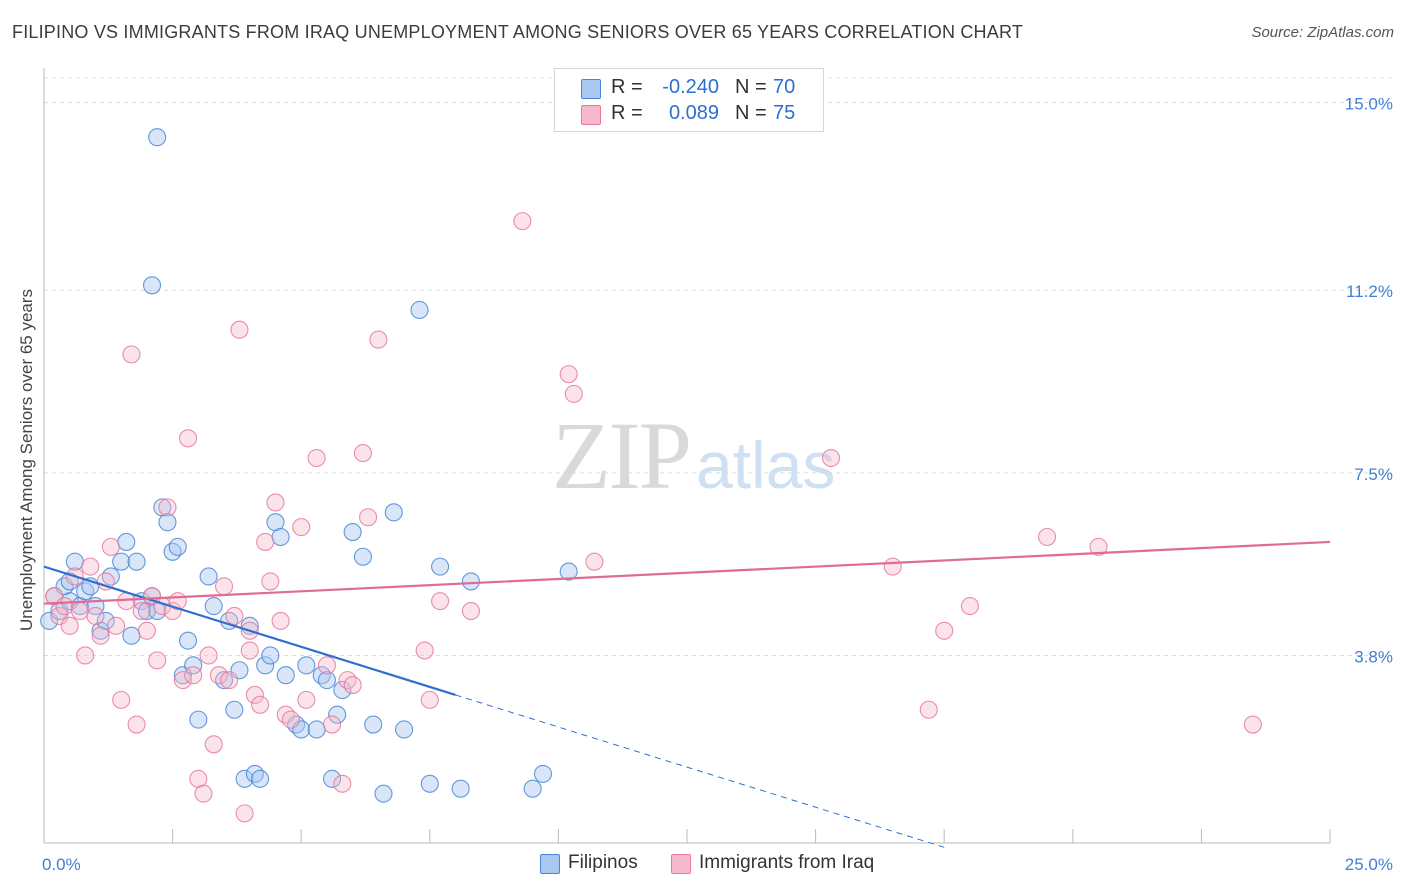 The image size is (1406, 892). What do you see at coordinates (1369, 864) in the screenshot?
I see `x-tick-label: 25.0%` at bounding box center [1369, 864].